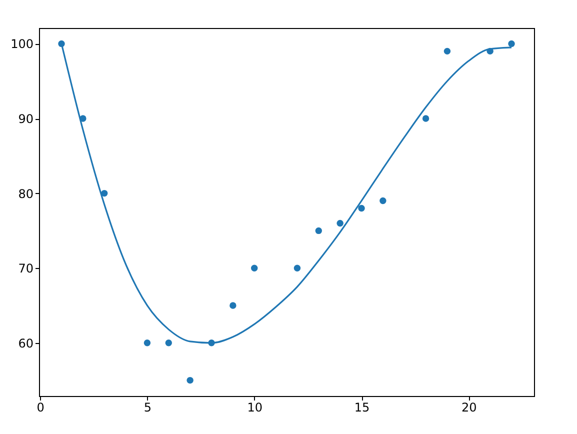 This screenshot has height=434, width=577. Describe the element at coordinates (26, 343) in the screenshot. I see `y-tick-label: 60` at that location.